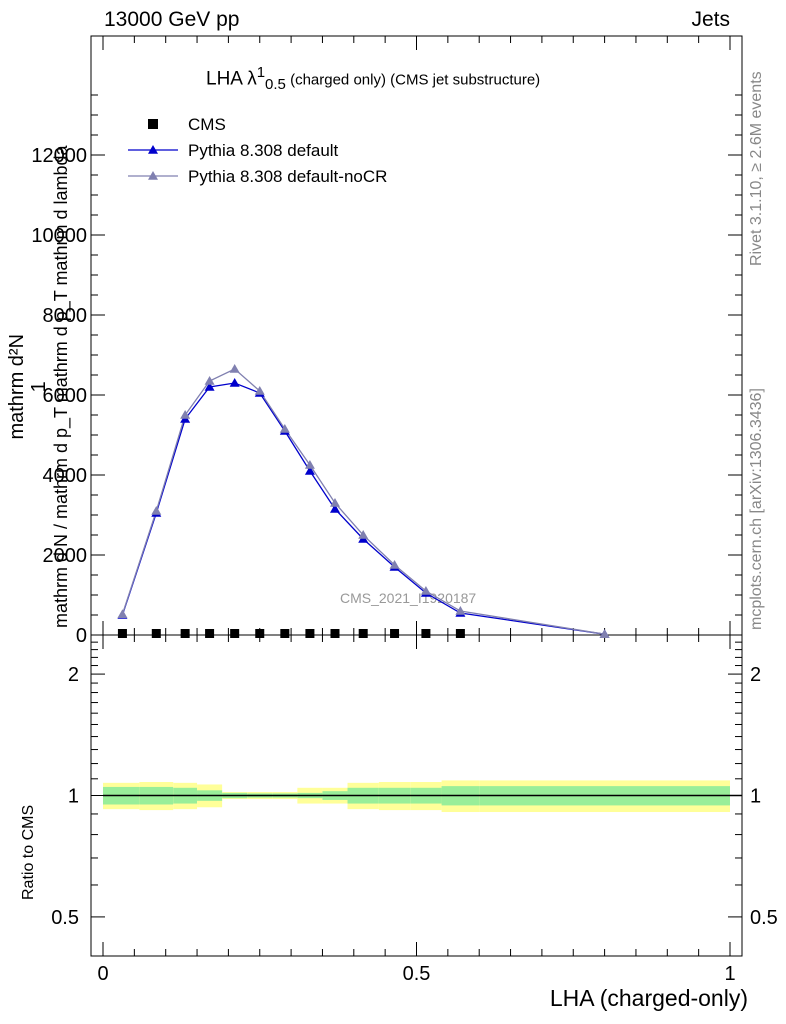 The image size is (786, 1024). Describe the element at coordinates (65, 316) in the screenshot. I see `y-tick-label: 8000` at that location.